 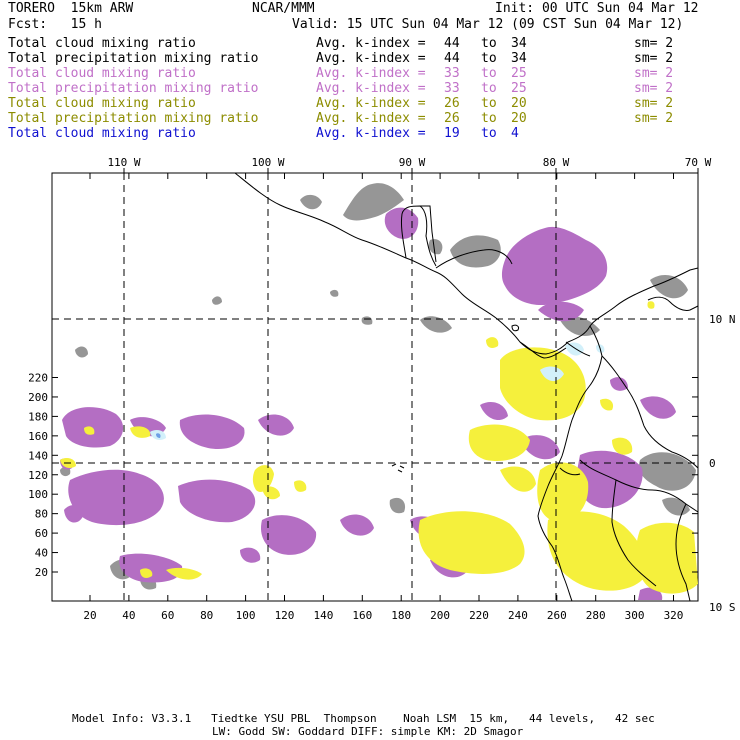 What do you see at coordinates (323, 615) in the screenshot?
I see `x-tick-label: 140` at bounding box center [323, 615].